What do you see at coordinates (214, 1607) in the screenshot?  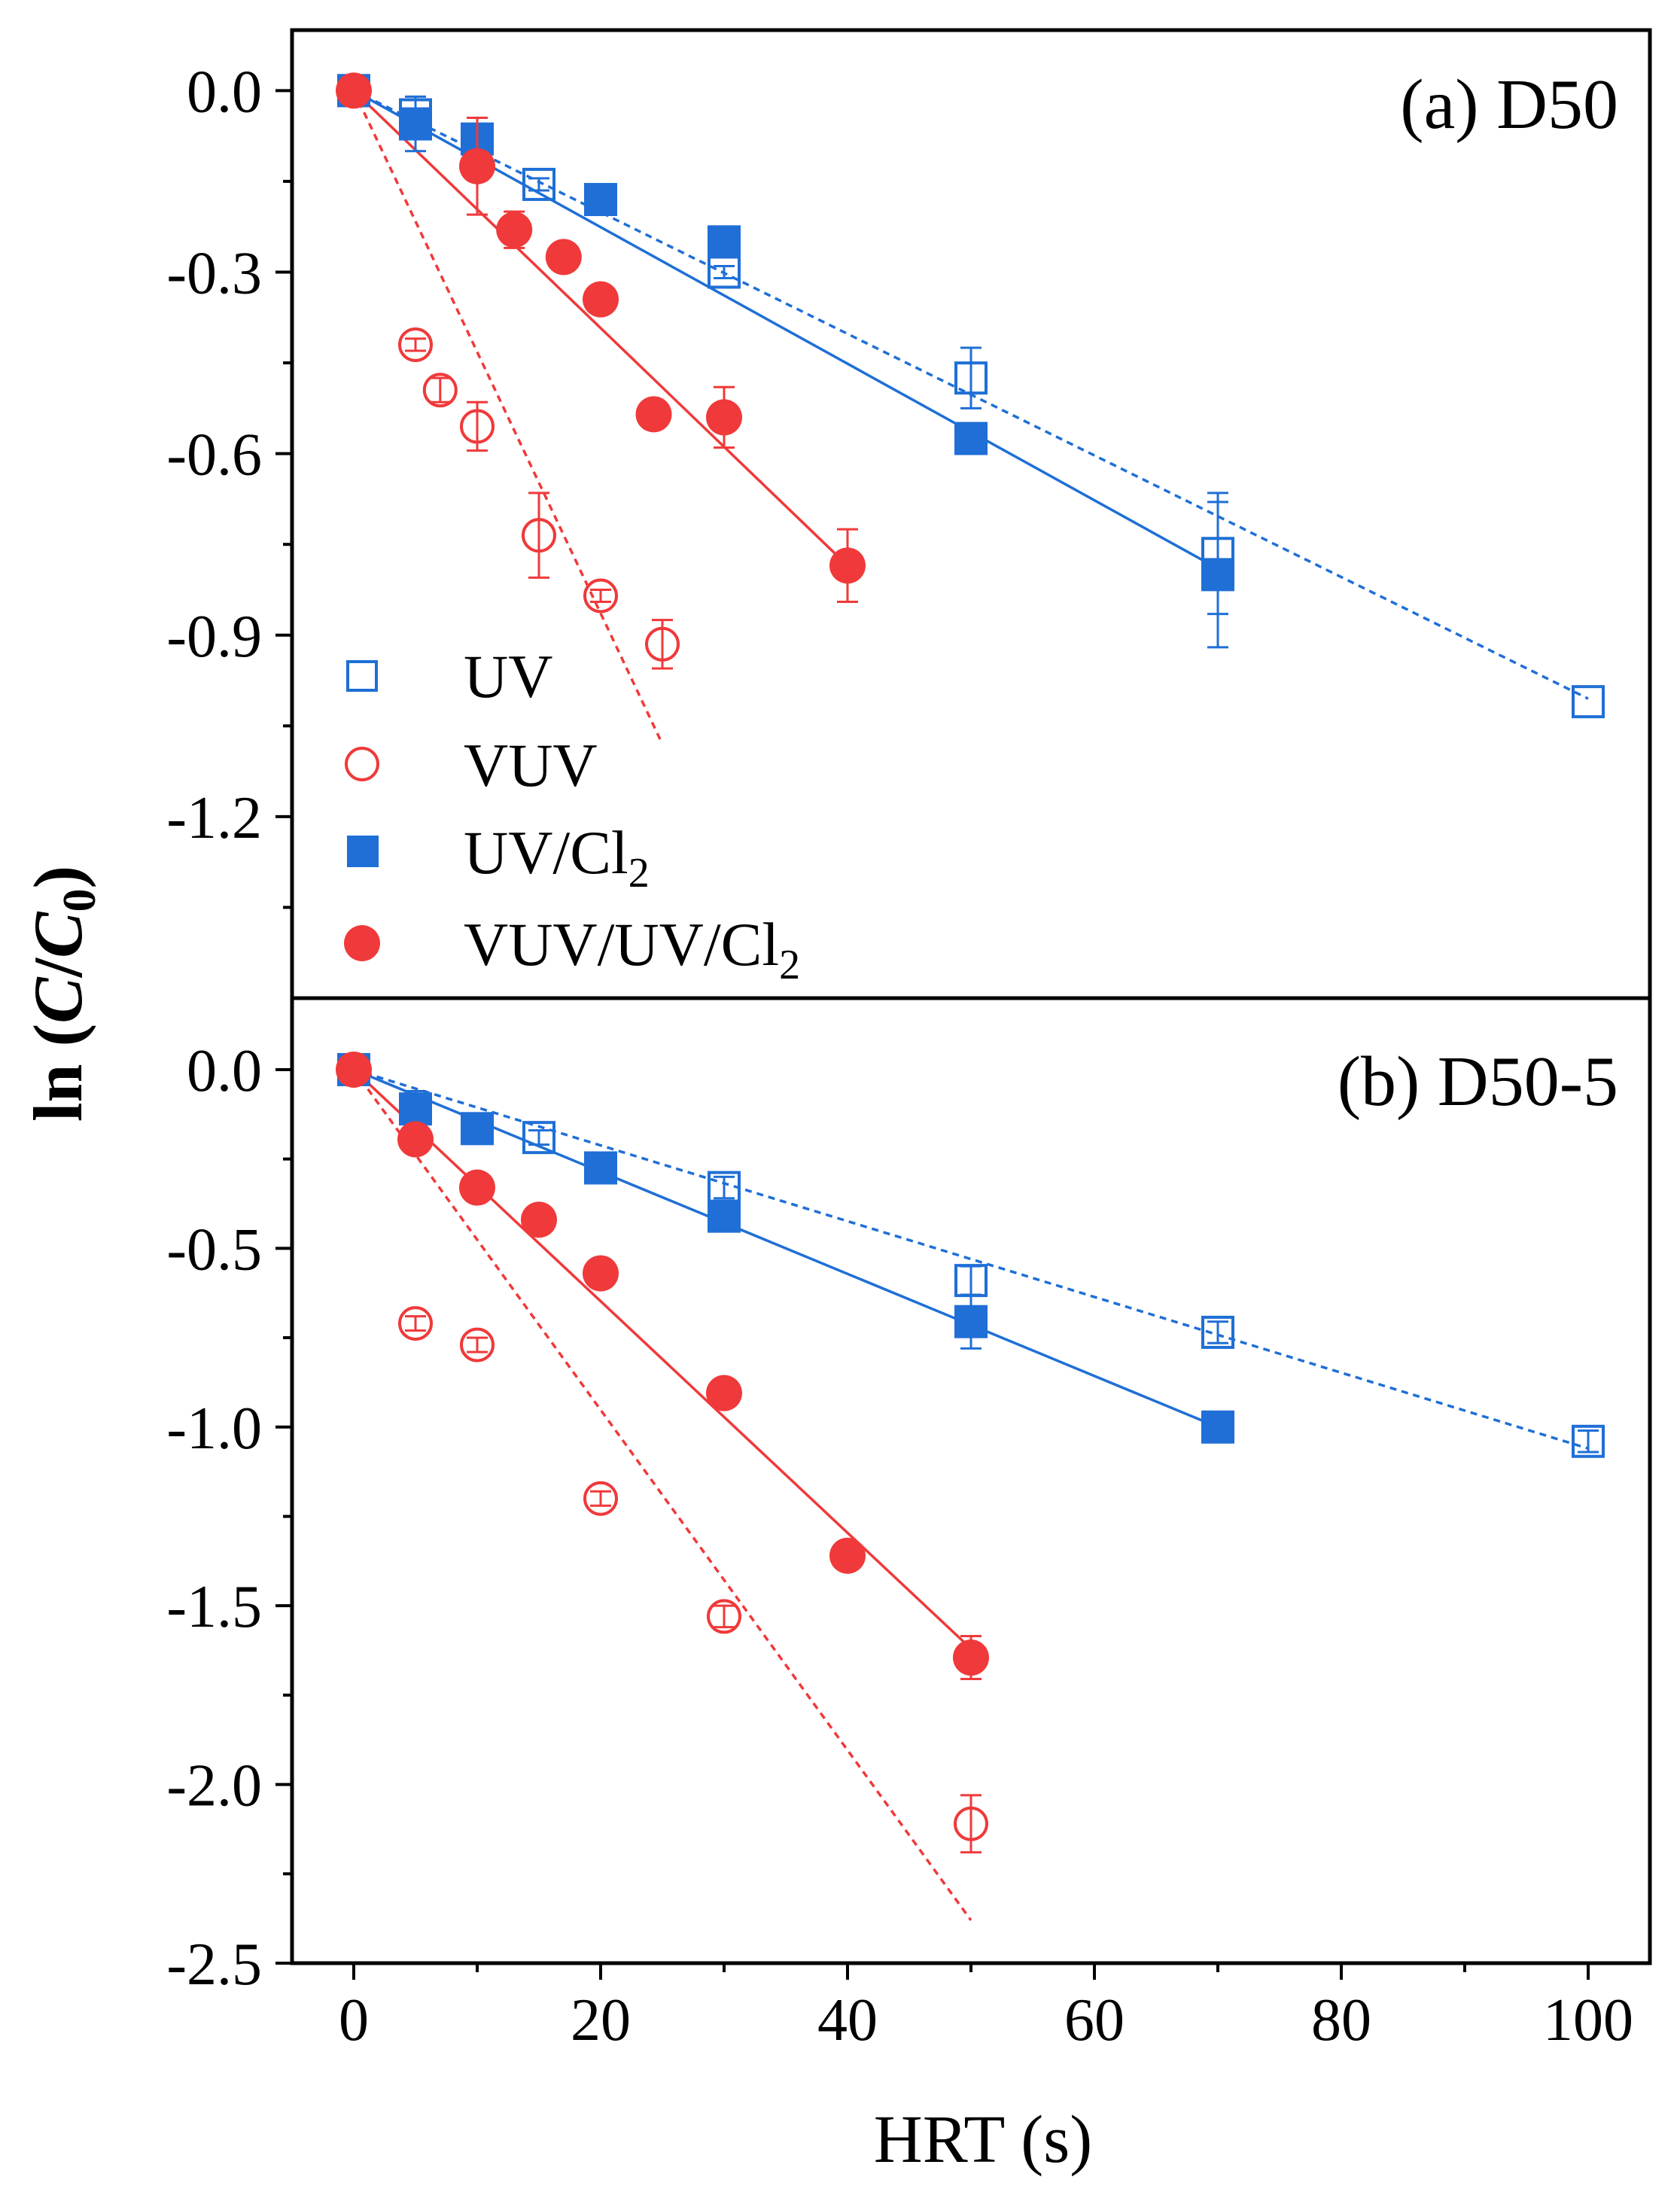 I see `panel-b-ytick-label: -1.5` at bounding box center [214, 1607].